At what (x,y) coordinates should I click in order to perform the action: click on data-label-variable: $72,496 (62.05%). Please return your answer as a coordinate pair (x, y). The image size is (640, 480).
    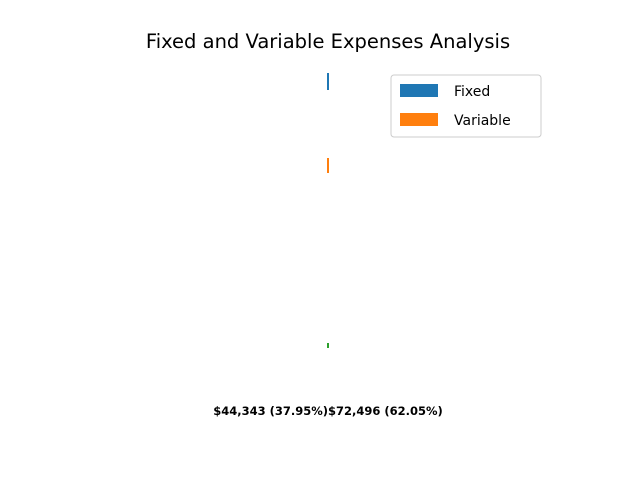
    Looking at the image, I should click on (385, 411).